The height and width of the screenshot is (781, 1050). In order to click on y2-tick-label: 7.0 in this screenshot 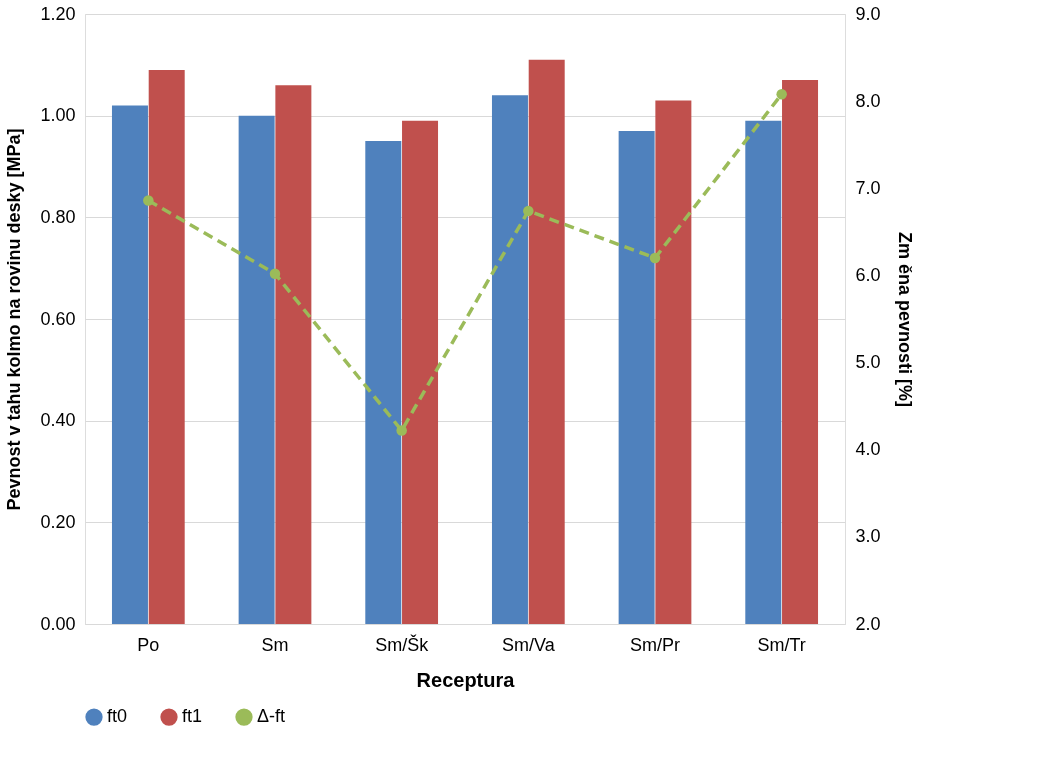, I will do `click(868, 187)`.